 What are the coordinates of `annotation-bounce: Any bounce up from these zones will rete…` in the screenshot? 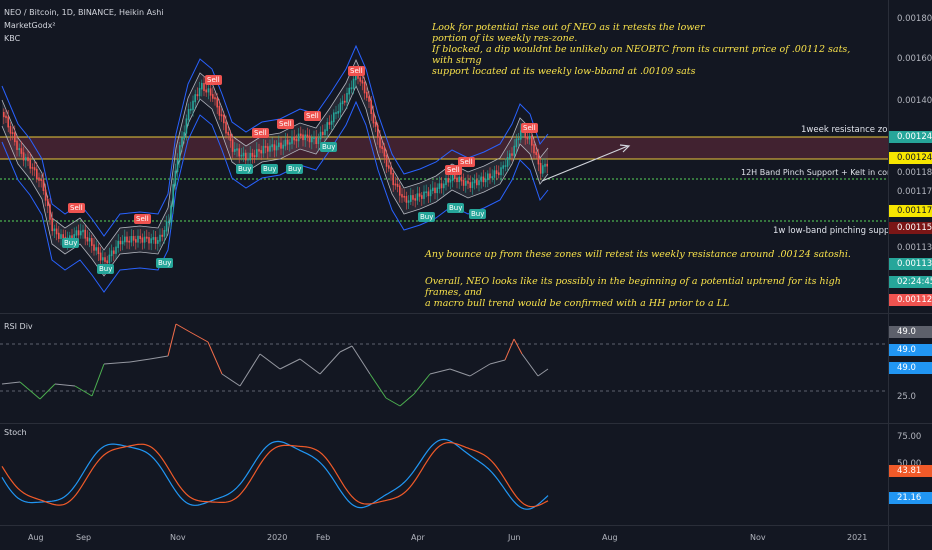 It's located at (638, 254).